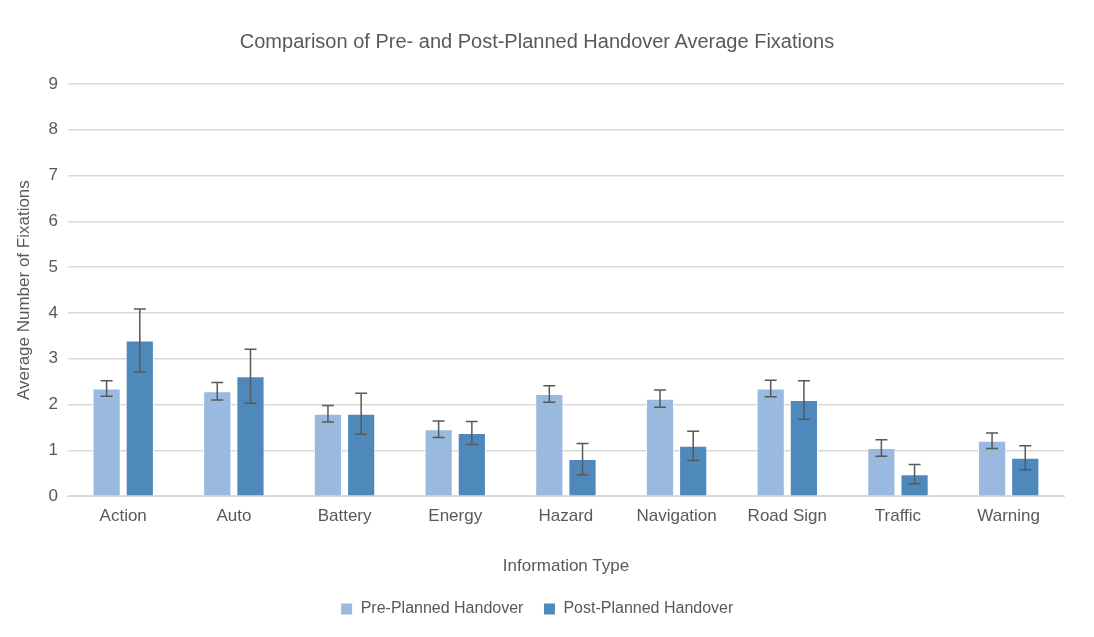  Describe the element at coordinates (455, 516) in the screenshot. I see `x-tick-label: Energy` at that location.